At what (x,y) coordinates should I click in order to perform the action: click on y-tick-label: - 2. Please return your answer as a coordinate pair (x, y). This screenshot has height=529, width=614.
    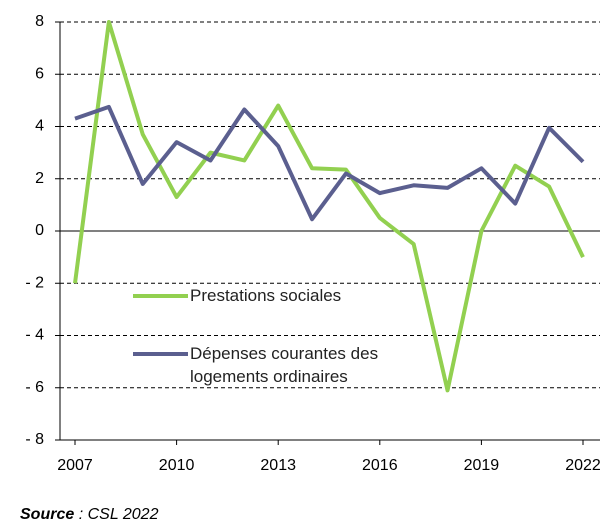
    Looking at the image, I should click on (34, 282).